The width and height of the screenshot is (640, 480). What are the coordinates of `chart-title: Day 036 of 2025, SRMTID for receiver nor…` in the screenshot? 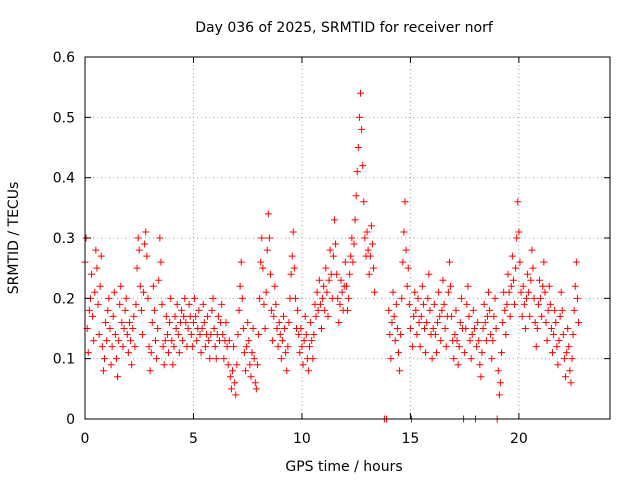 It's located at (344, 28).